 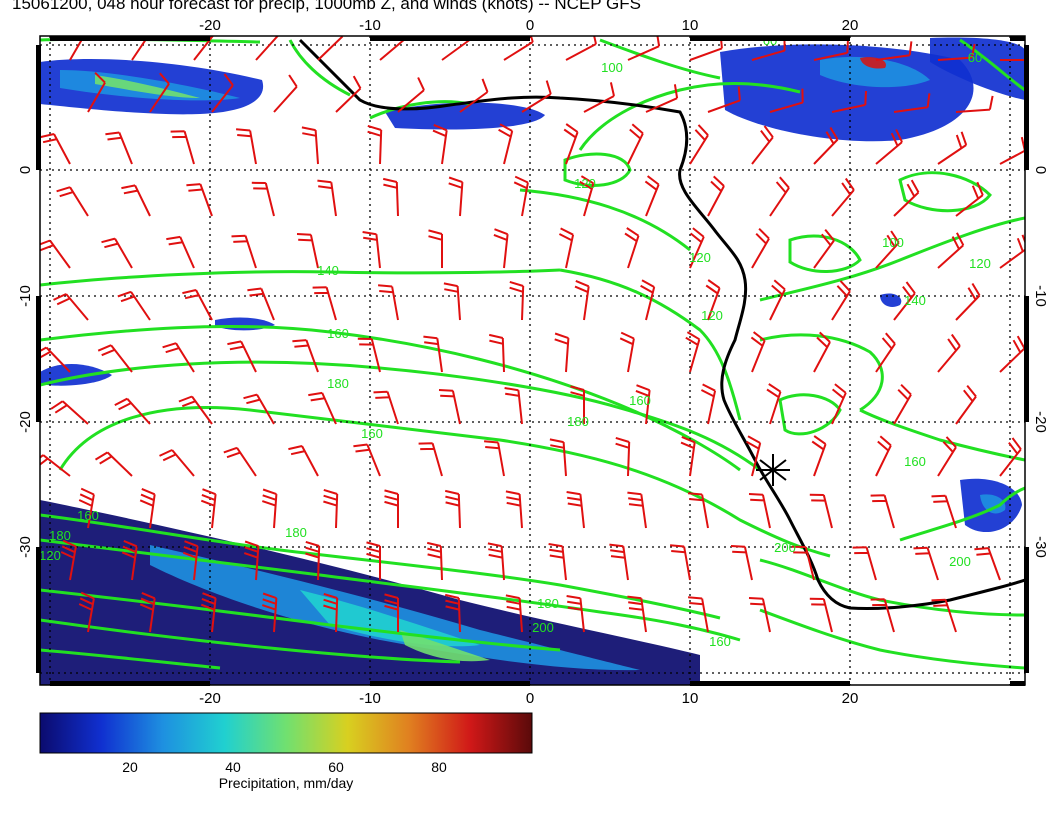 I want to click on colorbar-tick-label: 80, so click(x=439, y=767).